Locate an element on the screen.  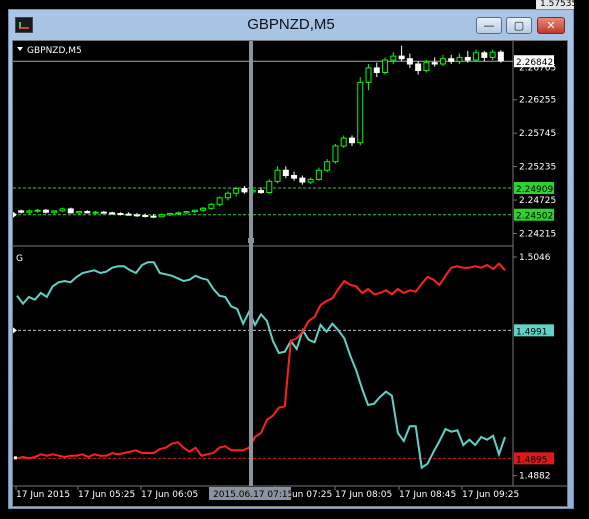
crosshair-time-badge is located at coordinates (250, 493).